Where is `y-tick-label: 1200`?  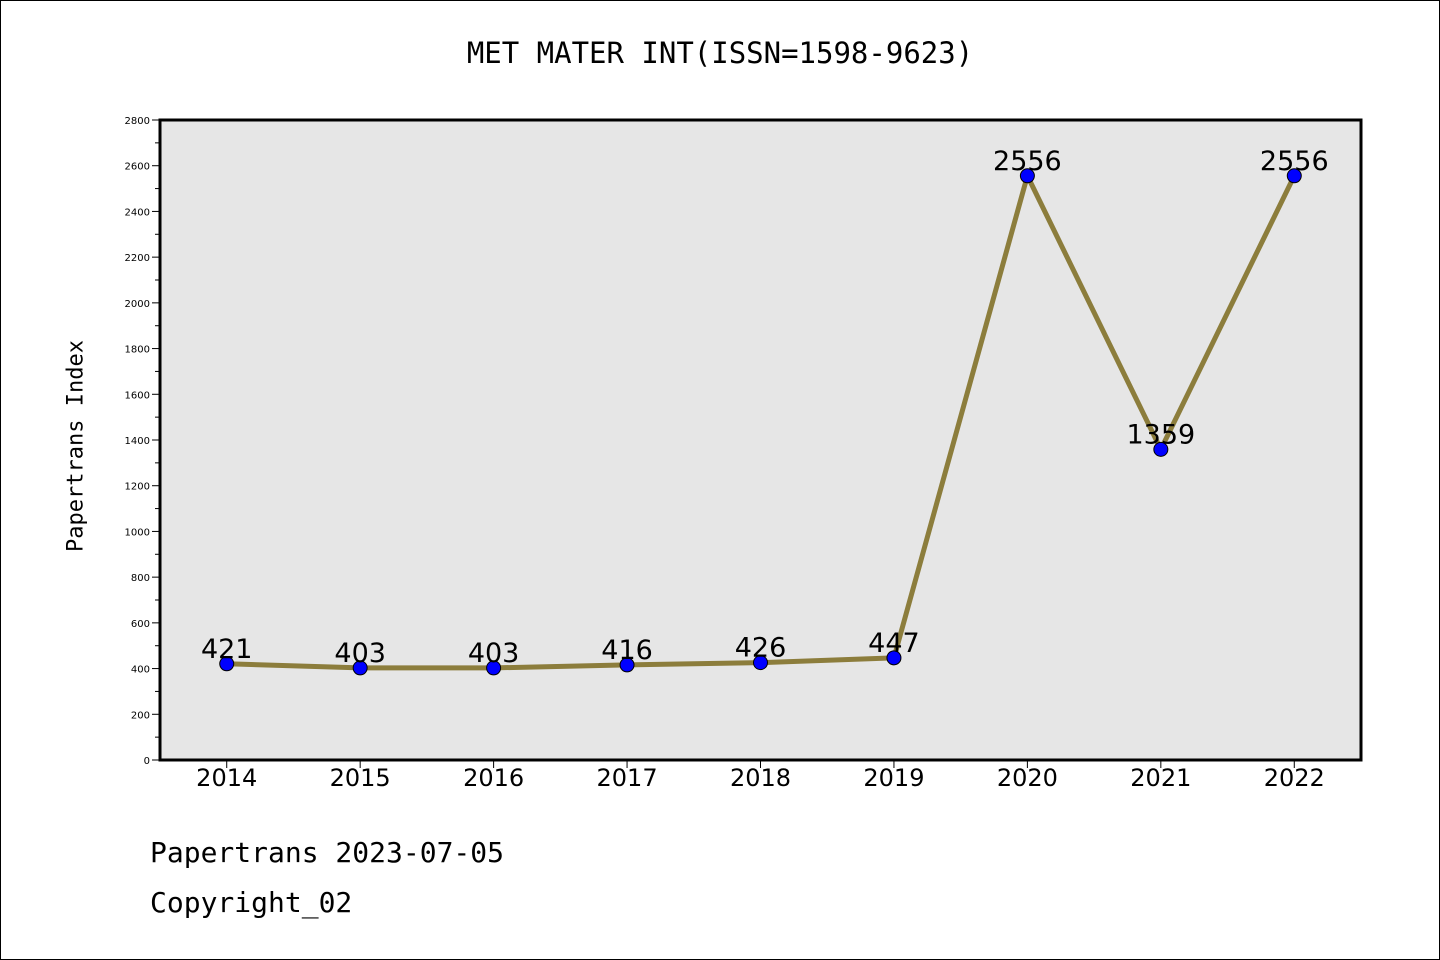 y-tick-label: 1200 is located at coordinates (137, 487).